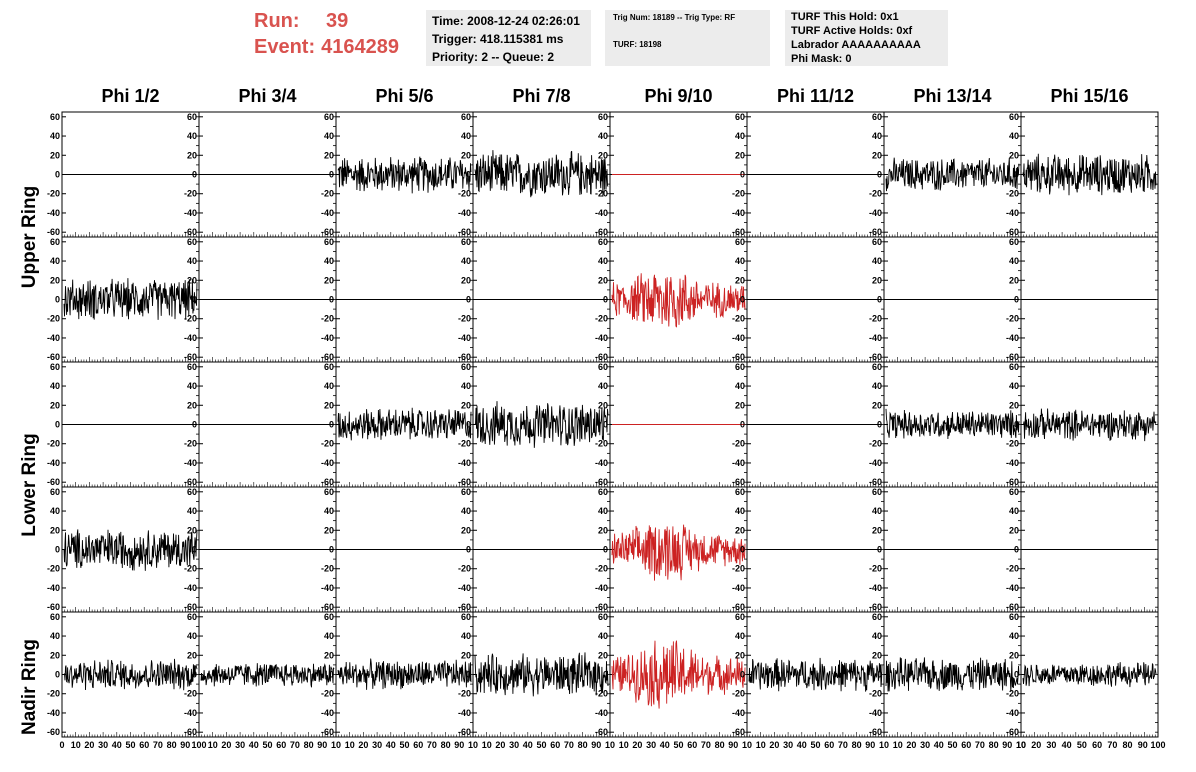 The width and height of the screenshot is (1196, 772). Describe the element at coordinates (130, 96) in the screenshot. I see `column-title: Phi 1/2` at that location.